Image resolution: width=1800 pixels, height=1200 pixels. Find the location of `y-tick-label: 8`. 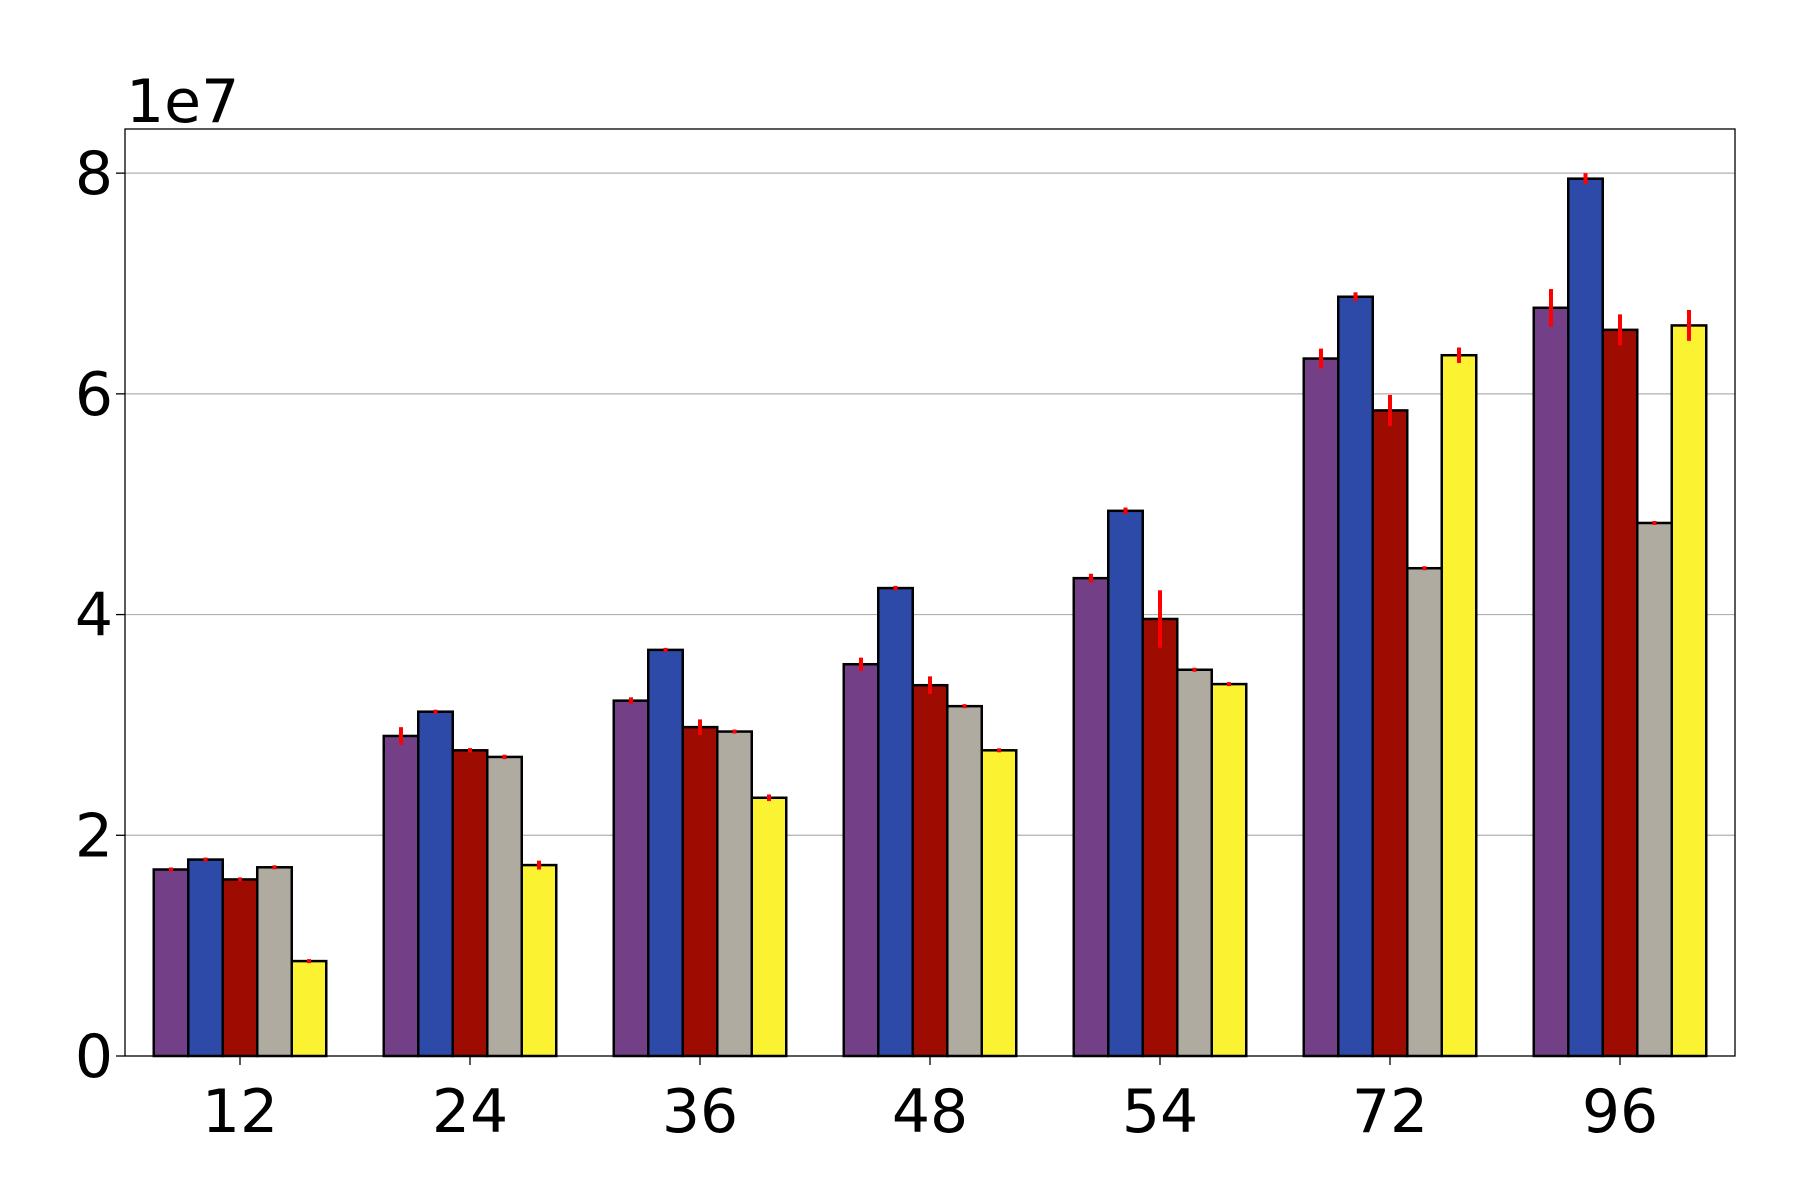

y-tick-label: 8 is located at coordinates (94, 174).